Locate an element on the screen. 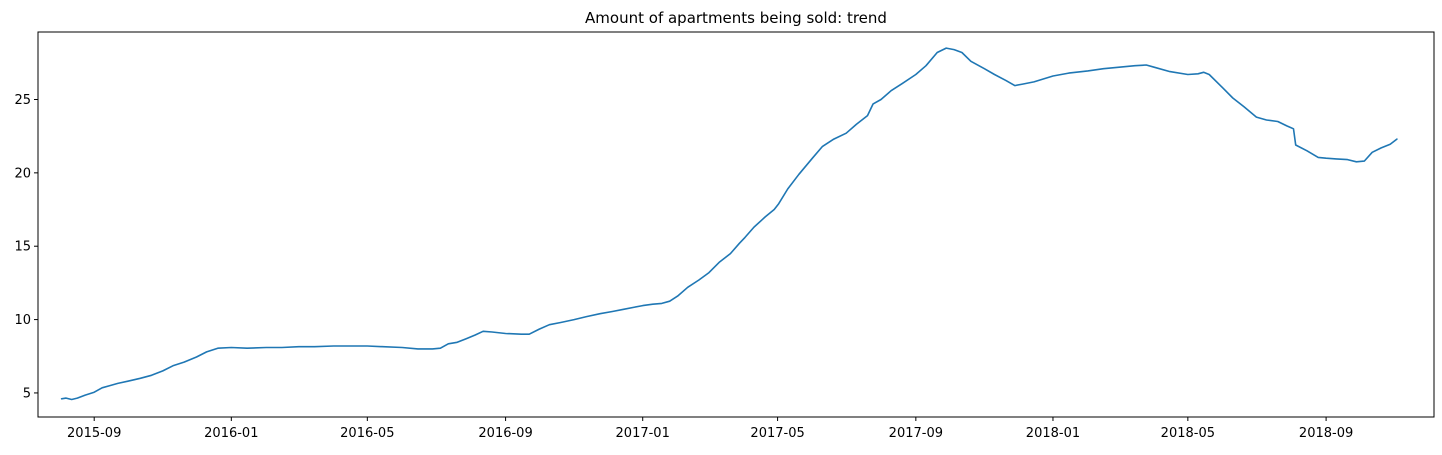  y-tick-label: 25 is located at coordinates (22, 100).